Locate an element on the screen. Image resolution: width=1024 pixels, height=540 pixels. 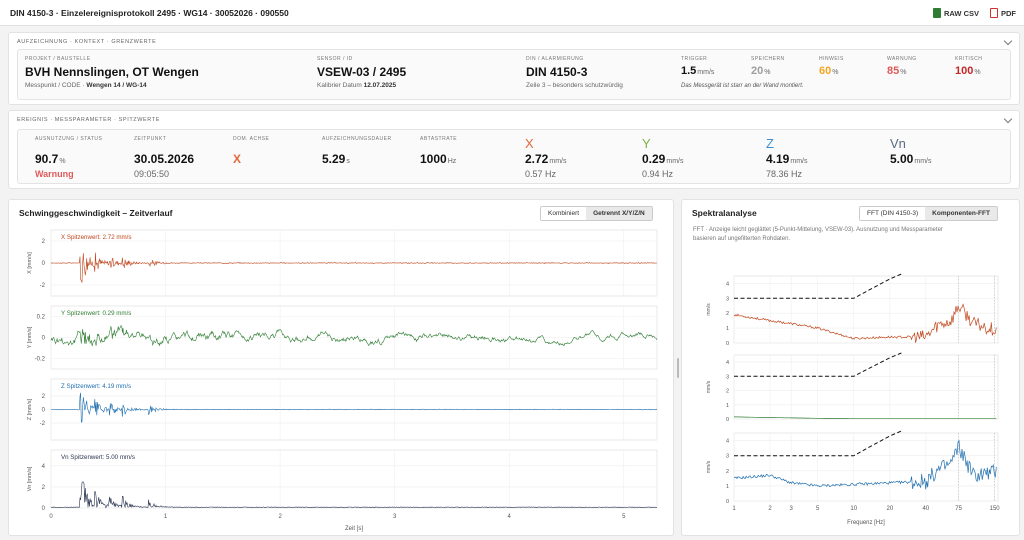
time-subplot-peak-label: Z Spitzenwert: 4.19 mm/s is located at coordinates (96, 386).